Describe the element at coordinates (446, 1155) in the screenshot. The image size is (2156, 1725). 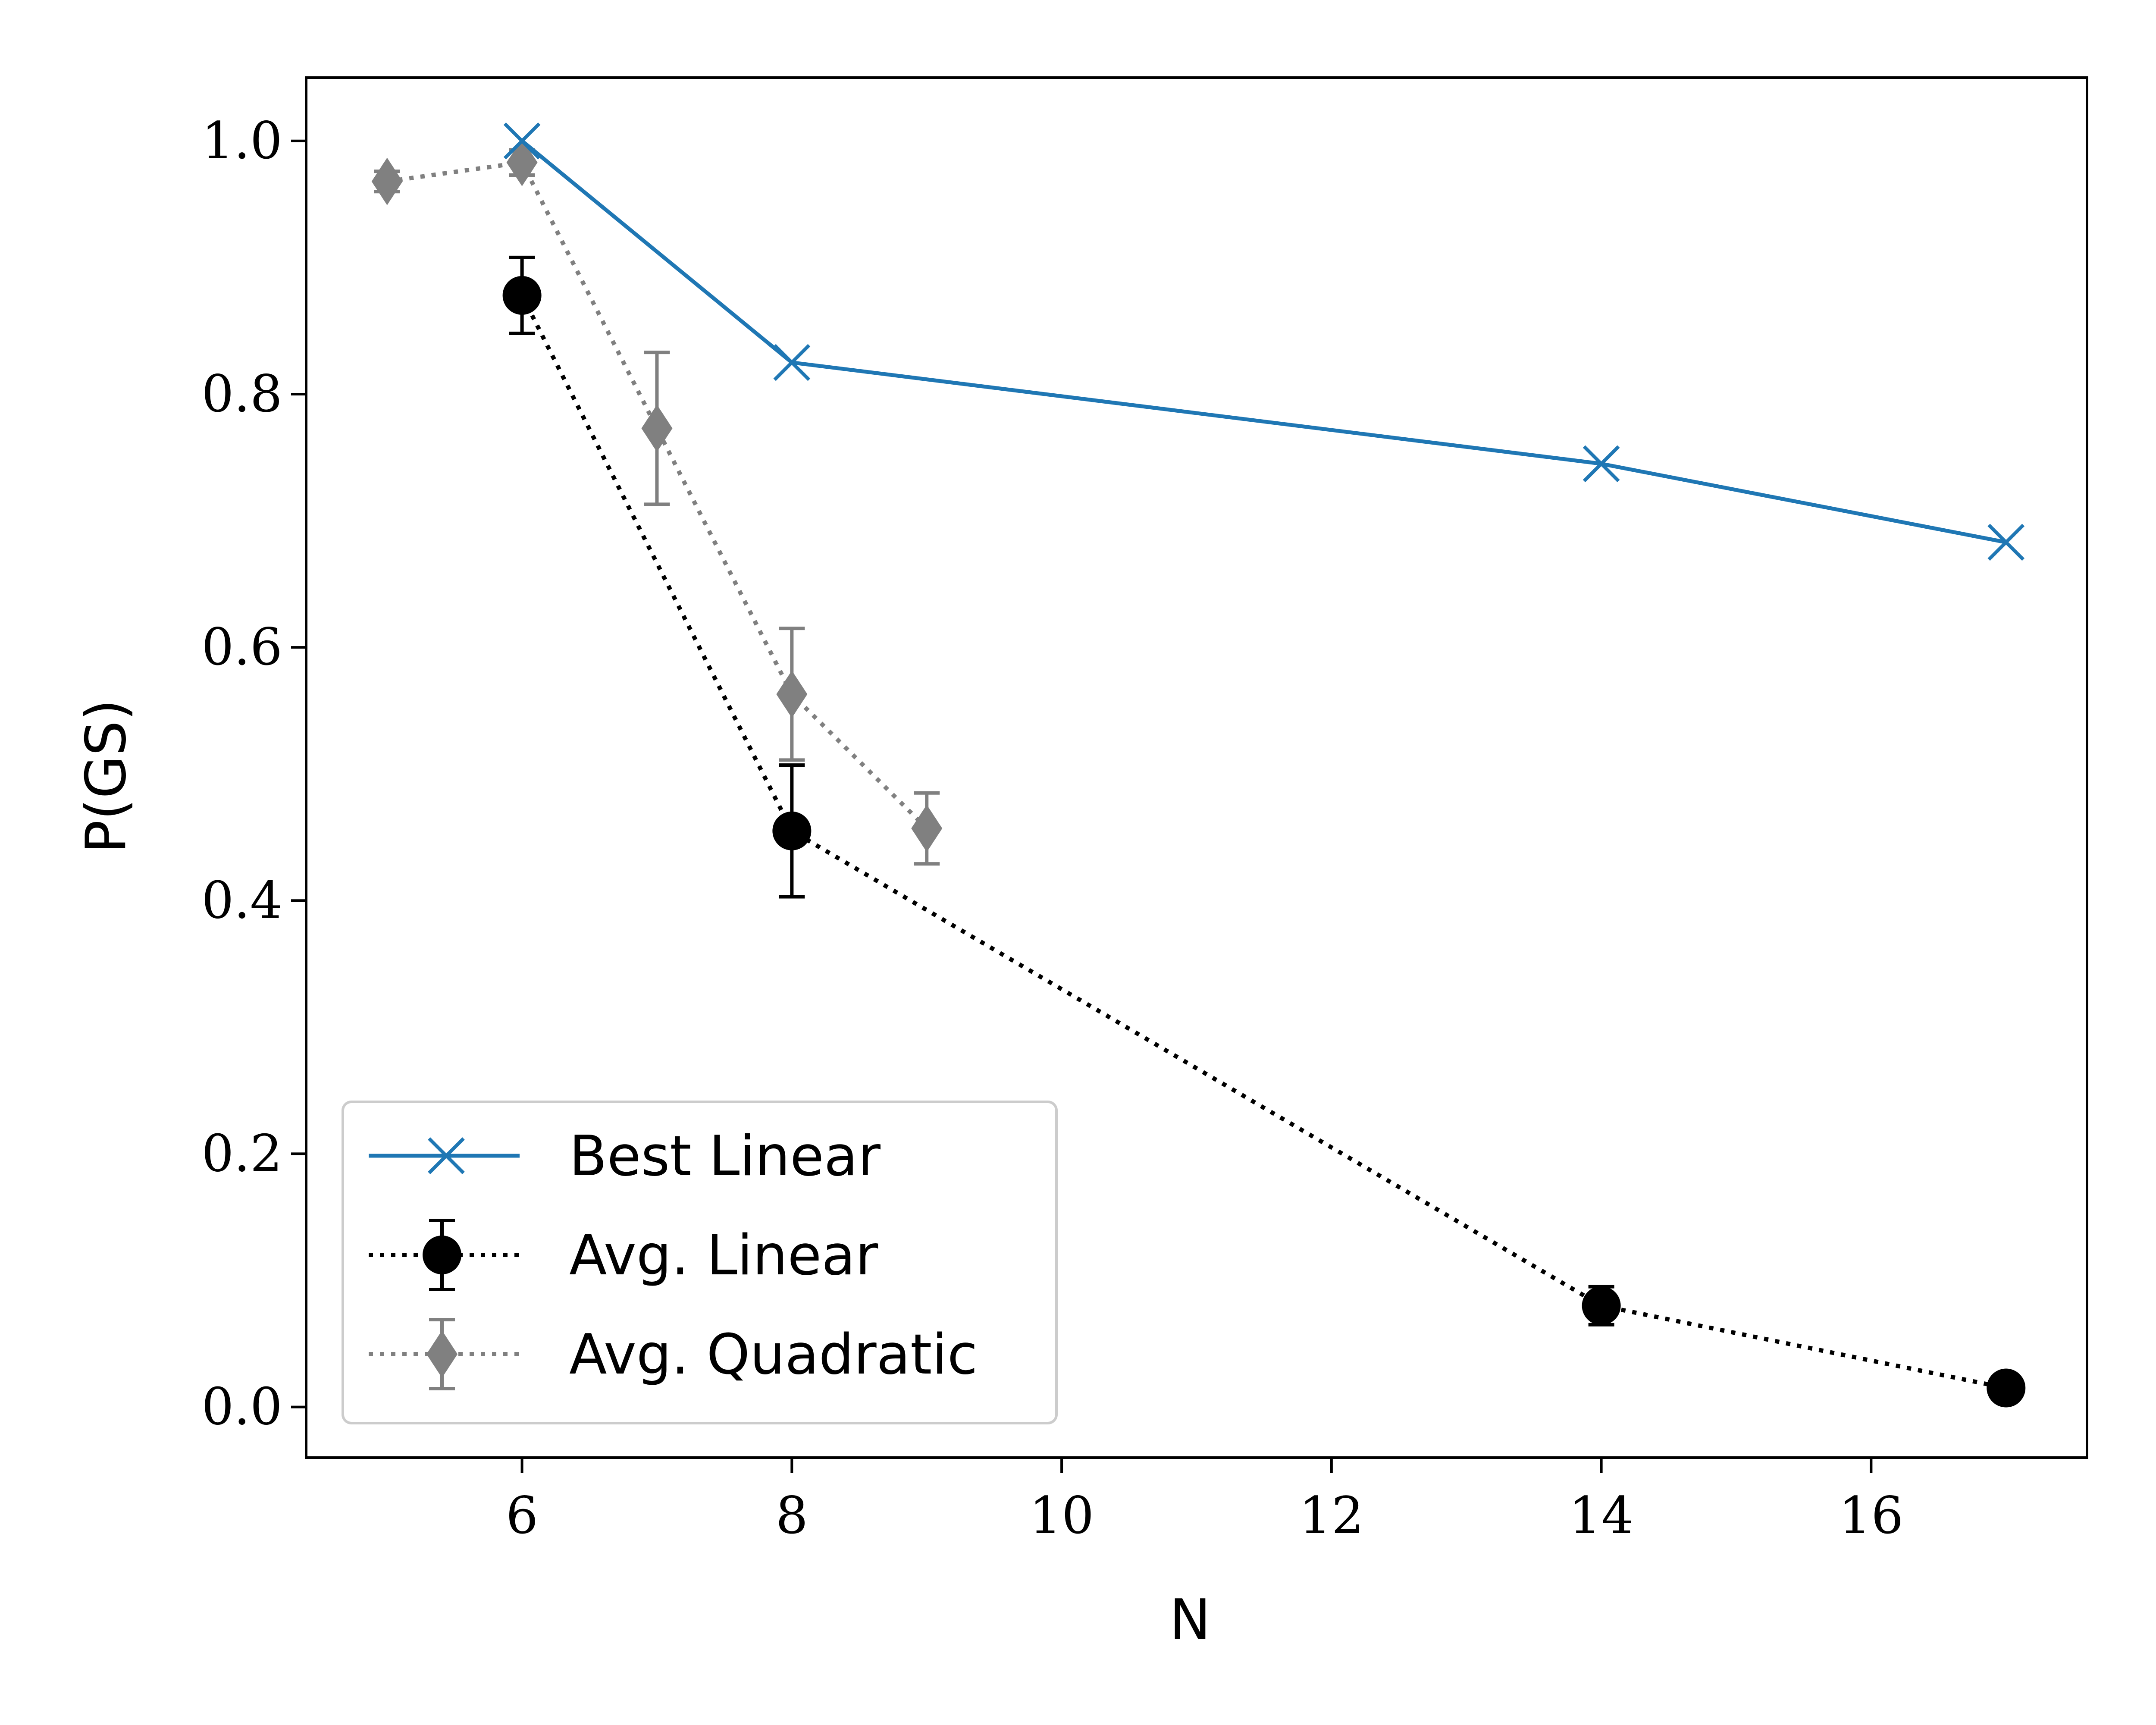
I see `legend-x-marker-icon` at that location.